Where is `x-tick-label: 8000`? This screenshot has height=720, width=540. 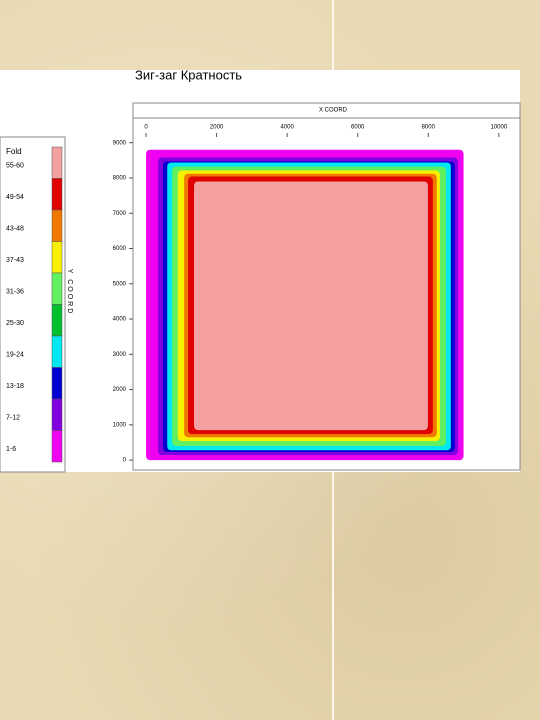 x-tick-label: 8000 is located at coordinates (429, 128).